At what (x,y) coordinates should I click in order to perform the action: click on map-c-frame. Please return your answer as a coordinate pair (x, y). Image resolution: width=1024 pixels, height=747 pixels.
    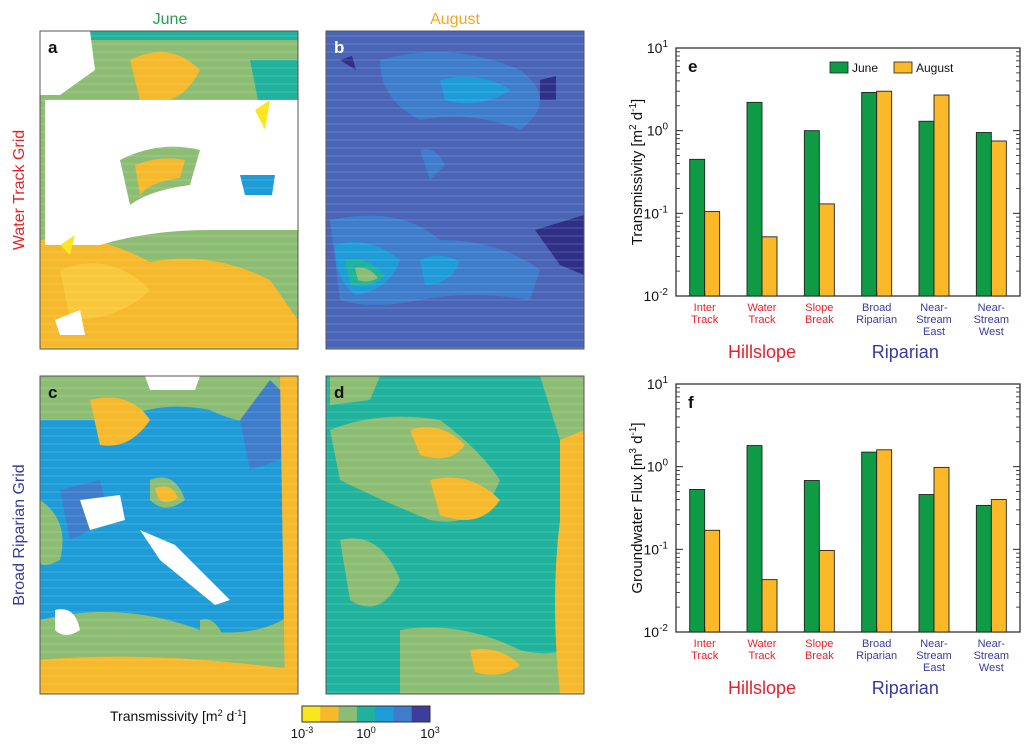
    Looking at the image, I should click on (169, 535).